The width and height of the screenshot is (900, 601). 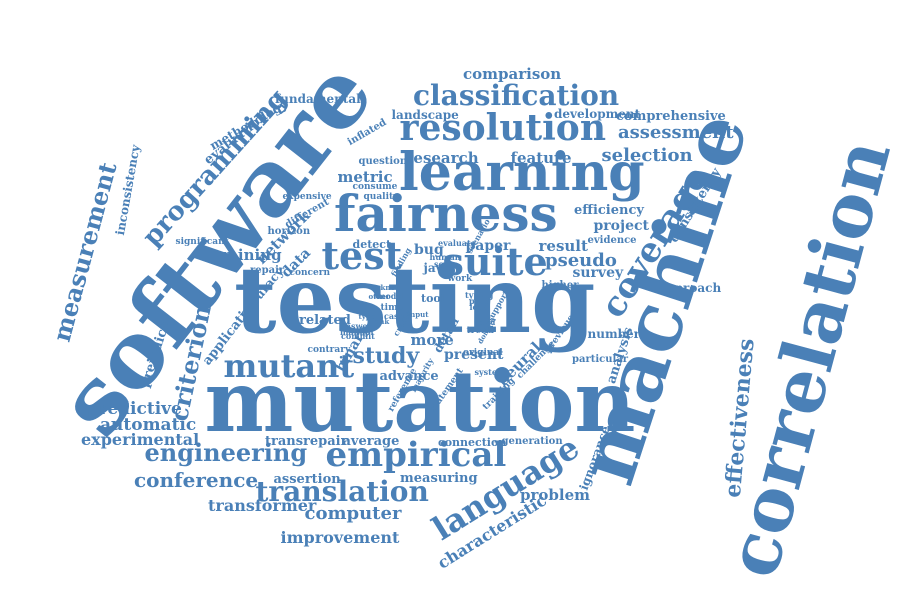 What do you see at coordinates (671, 116) in the screenshot?
I see `word-comprehensive: comprehensive` at bounding box center [671, 116].